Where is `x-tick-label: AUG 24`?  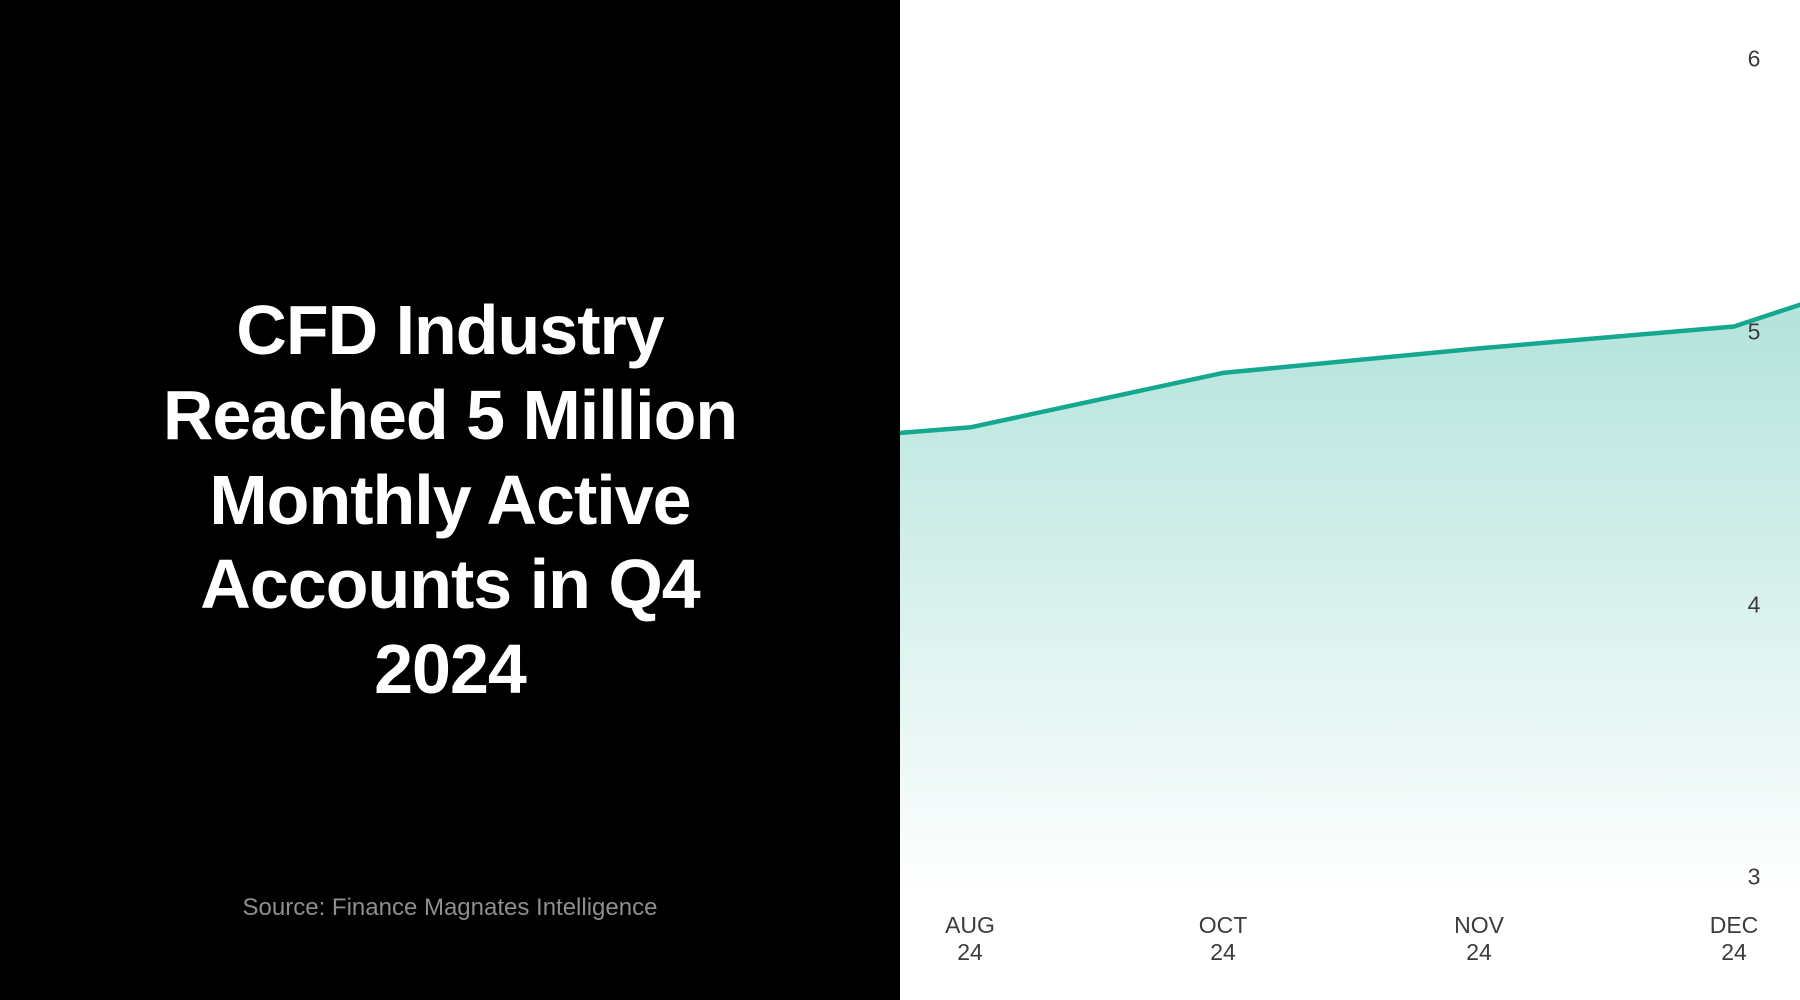
x-tick-label: AUG 24 is located at coordinates (970, 938).